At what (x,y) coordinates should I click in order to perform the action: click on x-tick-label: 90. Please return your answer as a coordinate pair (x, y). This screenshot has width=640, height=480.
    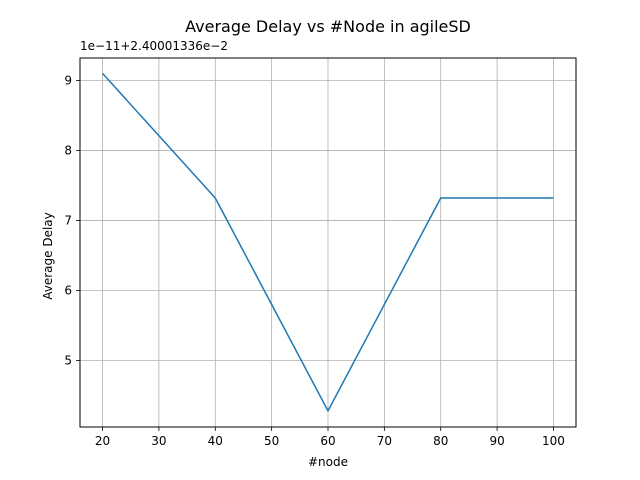
    Looking at the image, I should click on (496, 441).